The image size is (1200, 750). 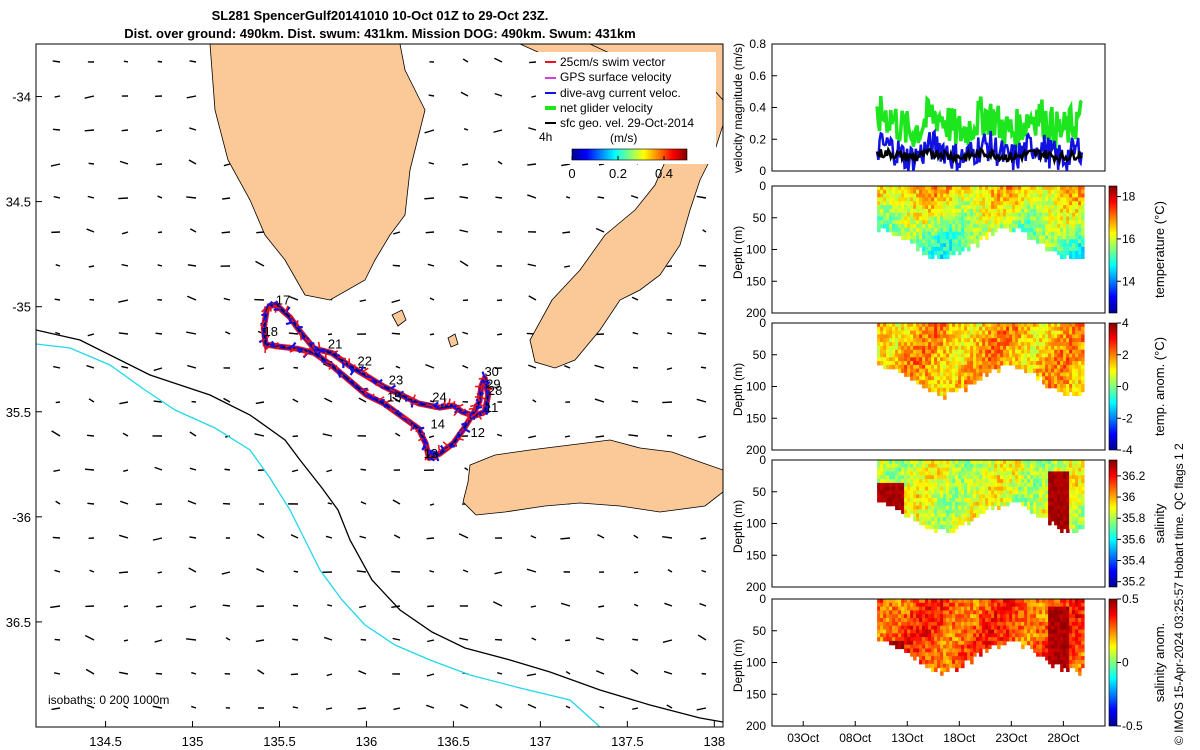 I want to click on current-vector, so click(x=435, y=452).